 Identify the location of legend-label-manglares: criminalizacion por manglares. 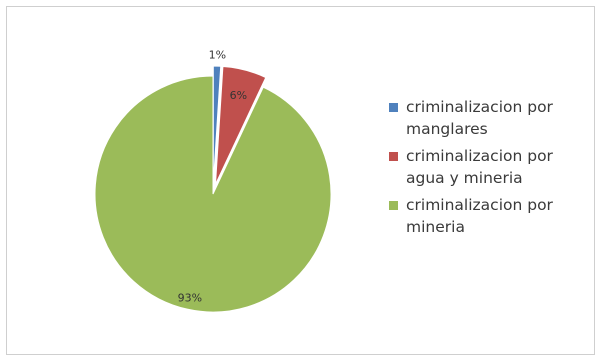
(479, 118).